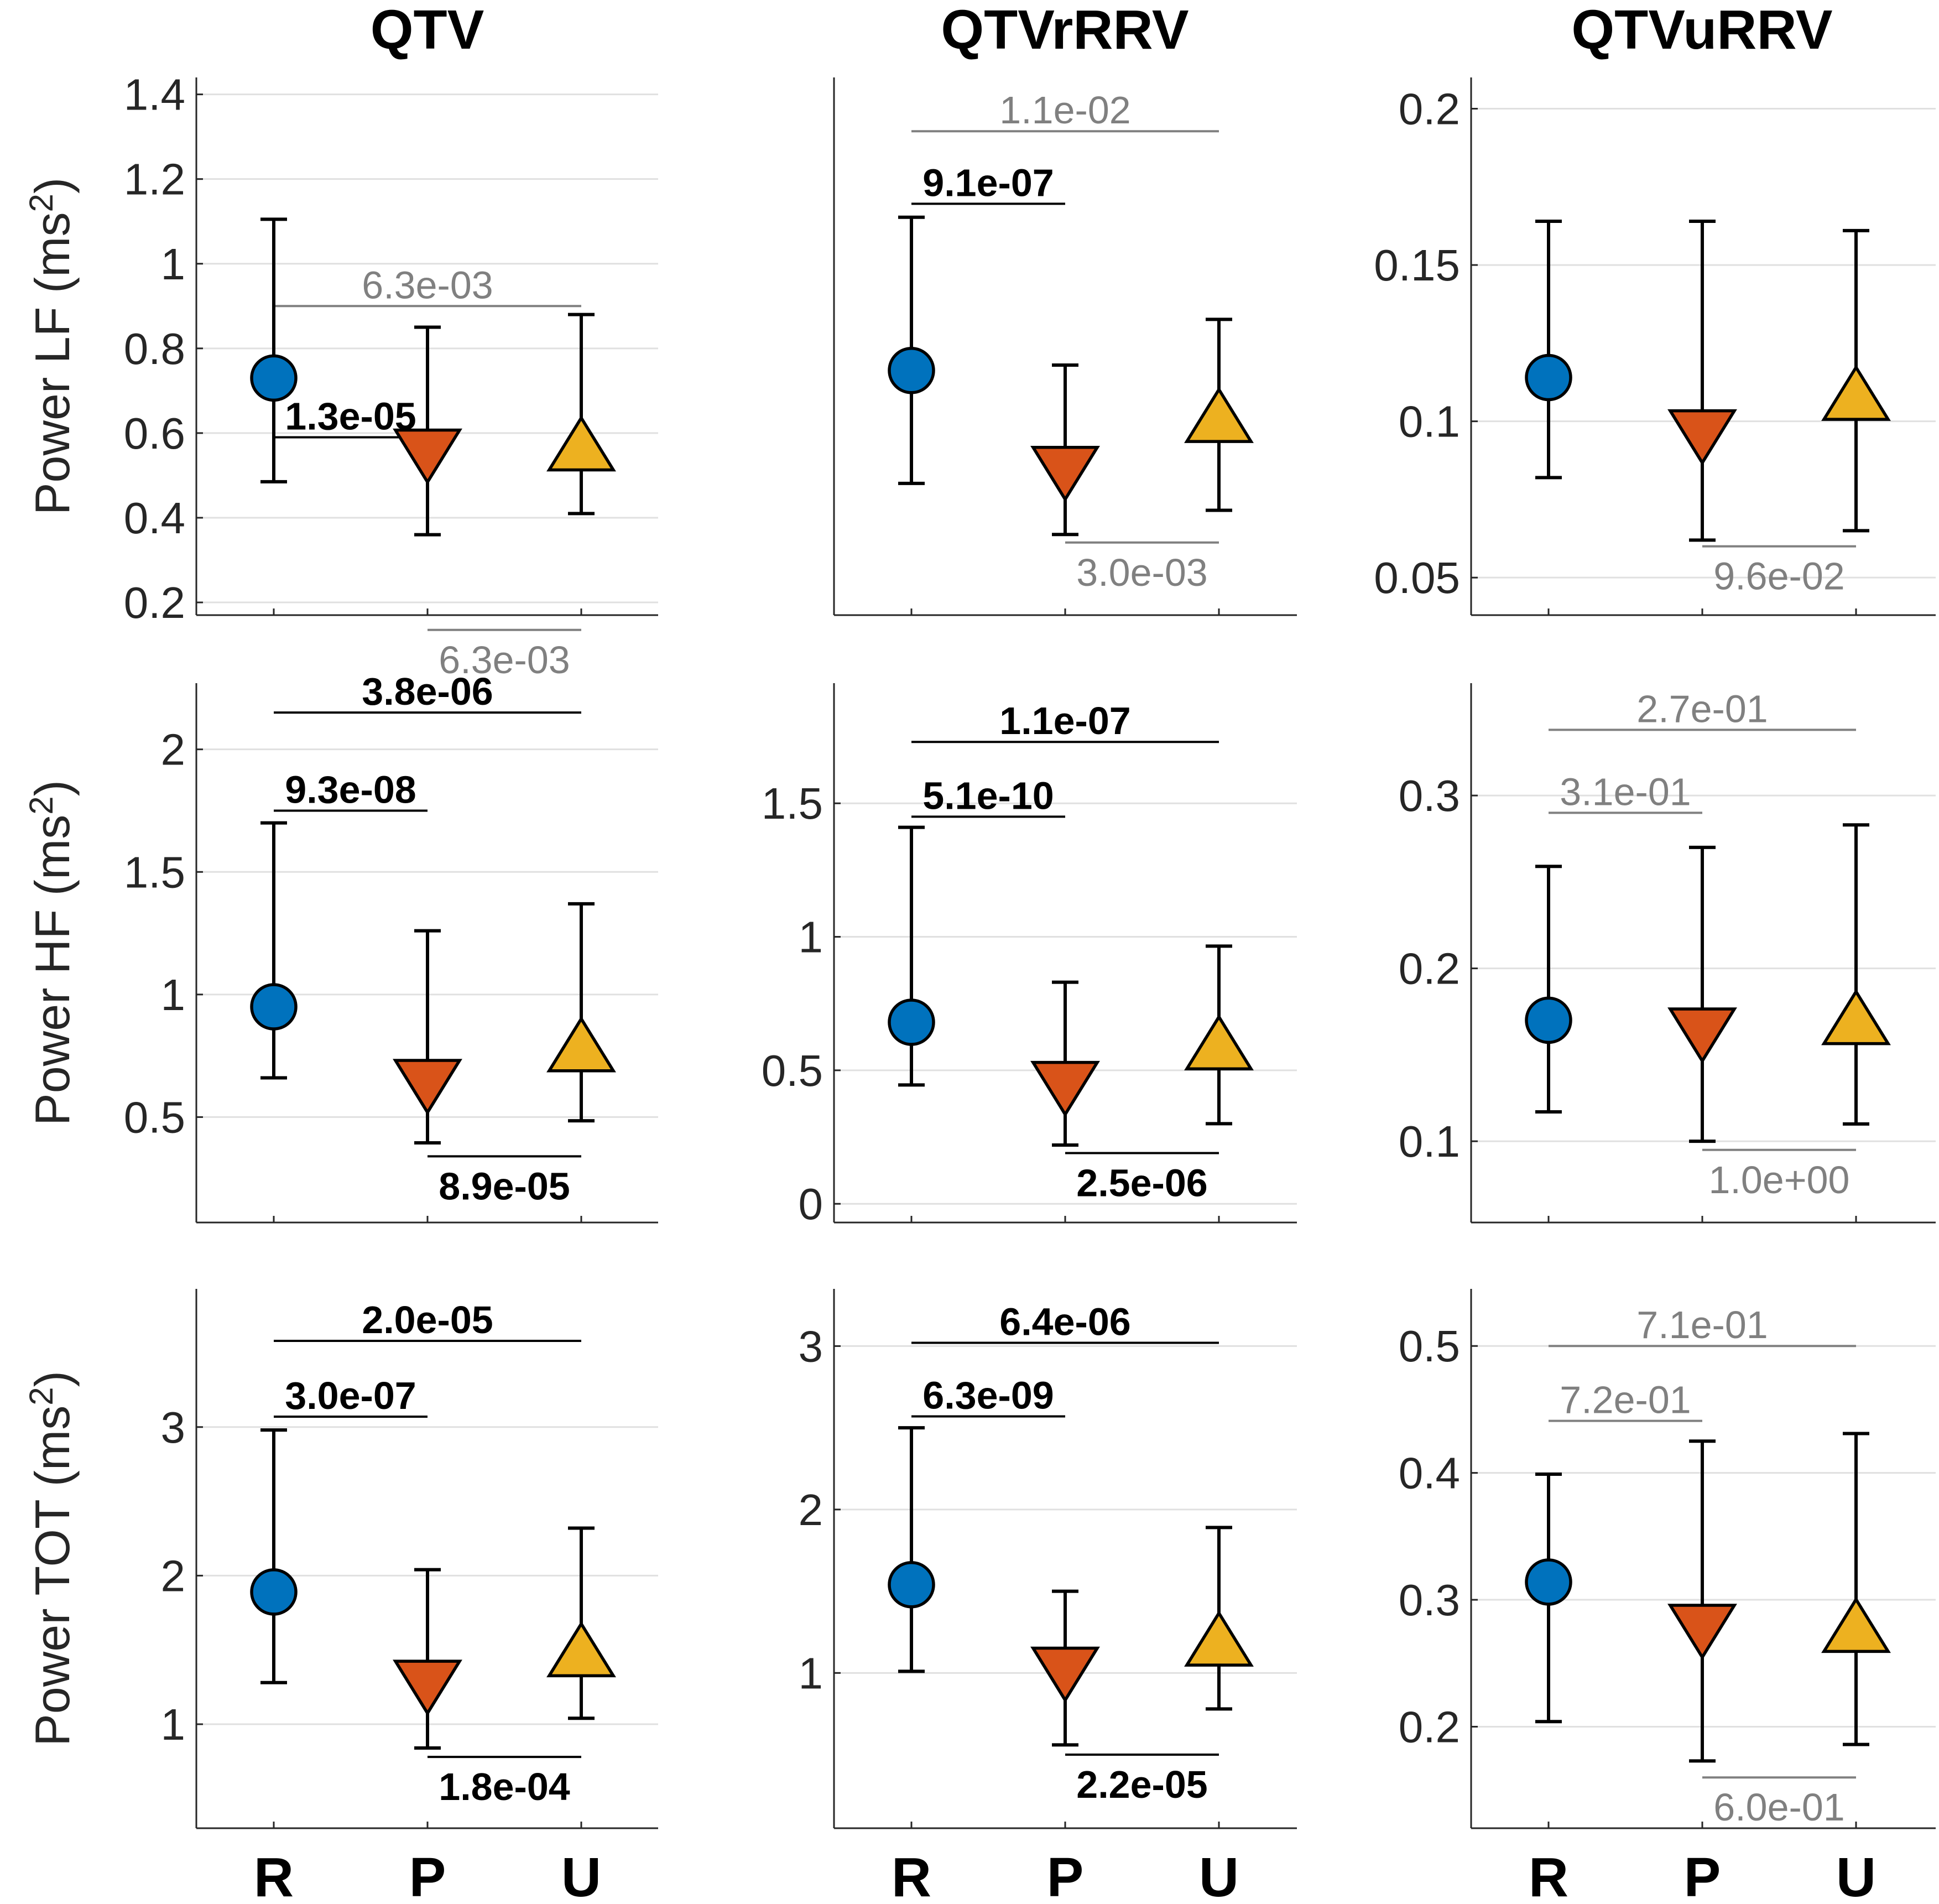 The height and width of the screenshot is (1904, 1939). What do you see at coordinates (1064, 1322) in the screenshot?
I see `pvalue-label: 6.4e-06` at bounding box center [1064, 1322].